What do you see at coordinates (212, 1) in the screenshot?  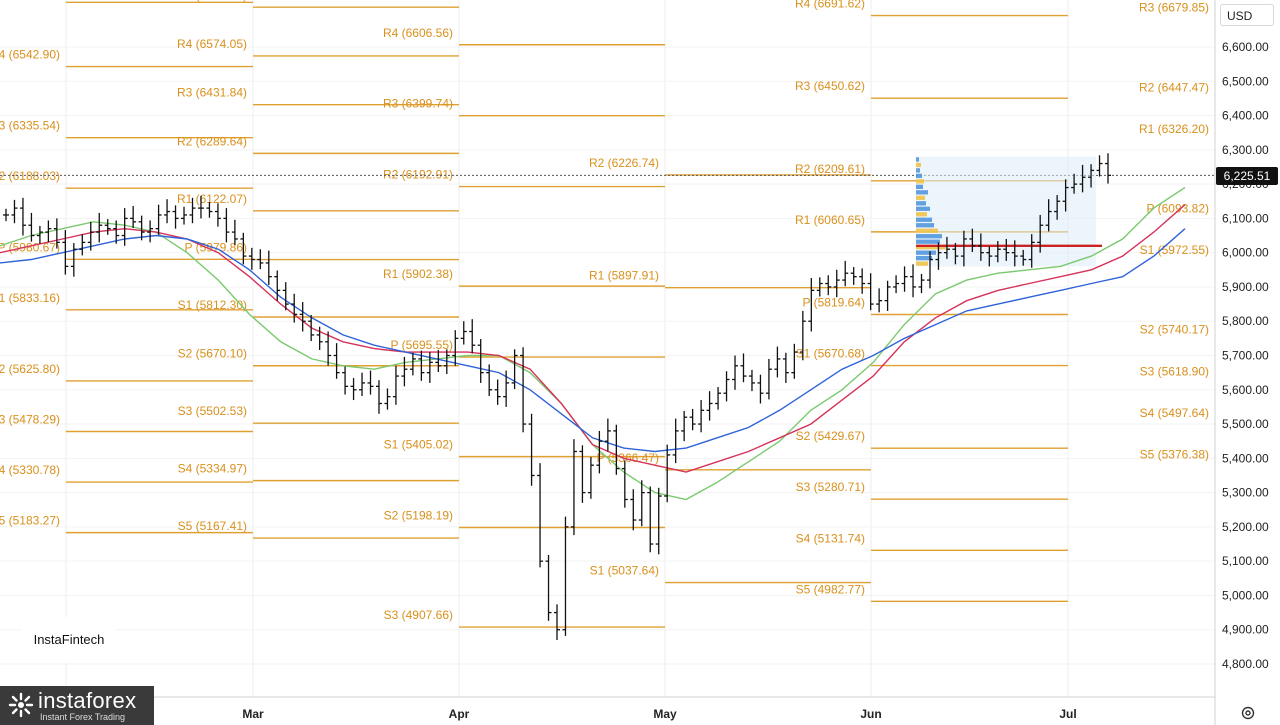 I see `pivot-label: R5 (6716.26)` at bounding box center [212, 1].